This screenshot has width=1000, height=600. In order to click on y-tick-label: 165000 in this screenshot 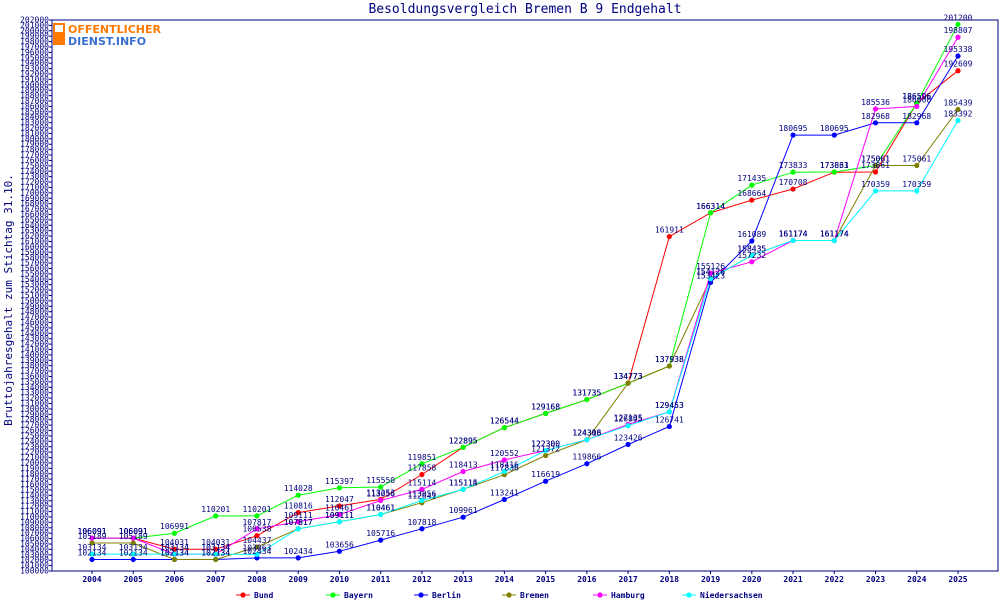, I will do `click(34, 219)`.